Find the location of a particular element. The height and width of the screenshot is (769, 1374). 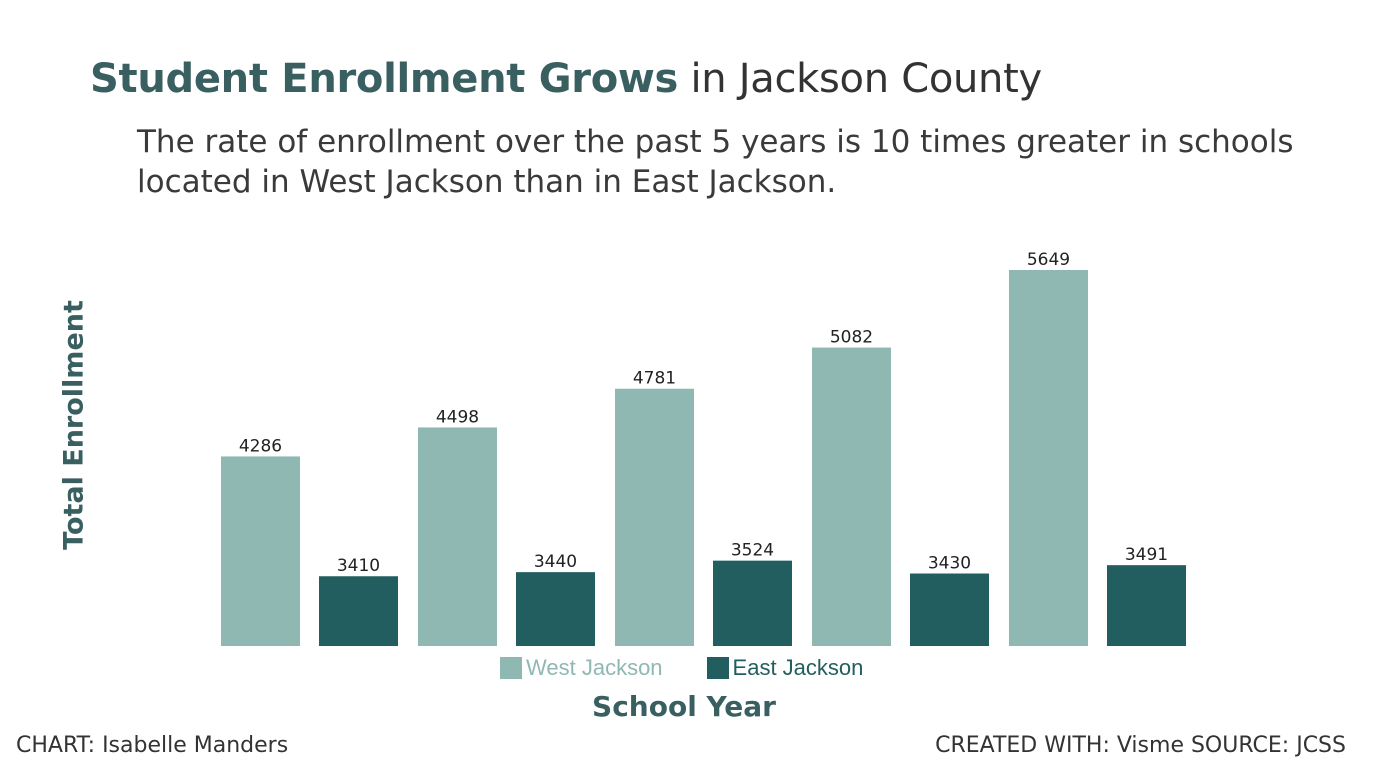

legend-item-west: West Jackson is located at coordinates (581, 668).